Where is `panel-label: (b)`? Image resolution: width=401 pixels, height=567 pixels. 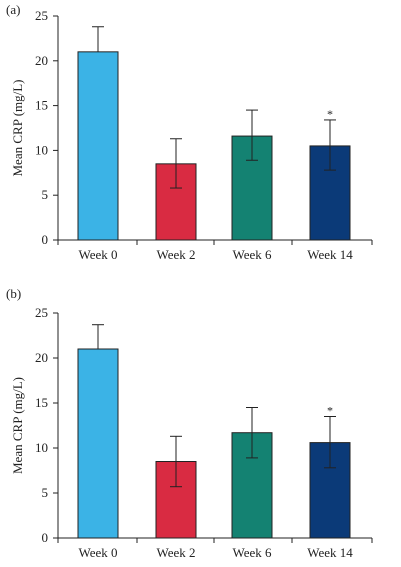 panel-label: (b) is located at coordinates (13, 293).